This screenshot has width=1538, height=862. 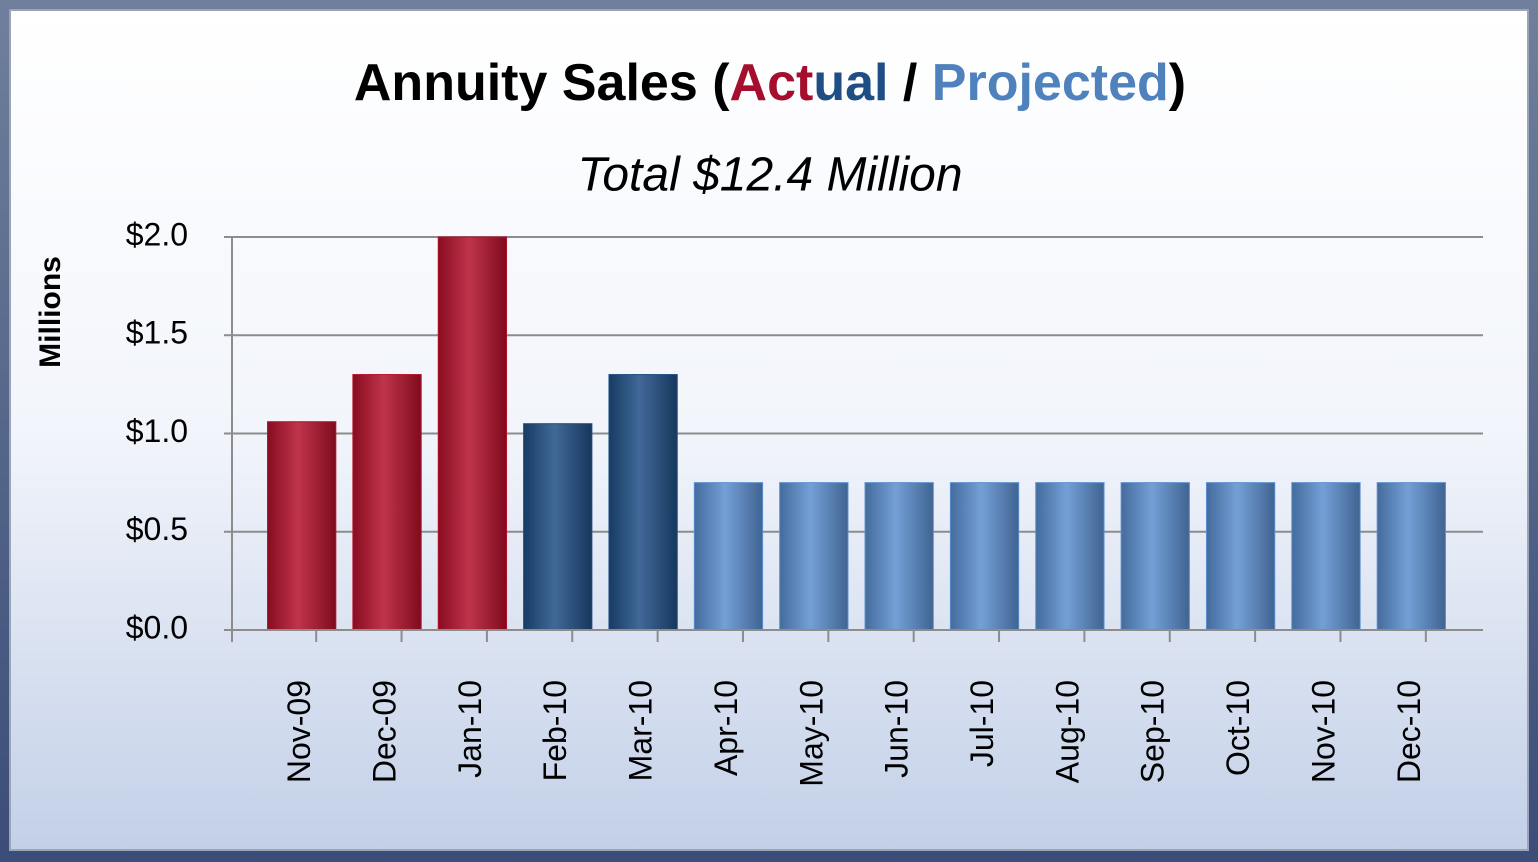 I want to click on x-tick-label: Nov-09, so click(x=299, y=731).